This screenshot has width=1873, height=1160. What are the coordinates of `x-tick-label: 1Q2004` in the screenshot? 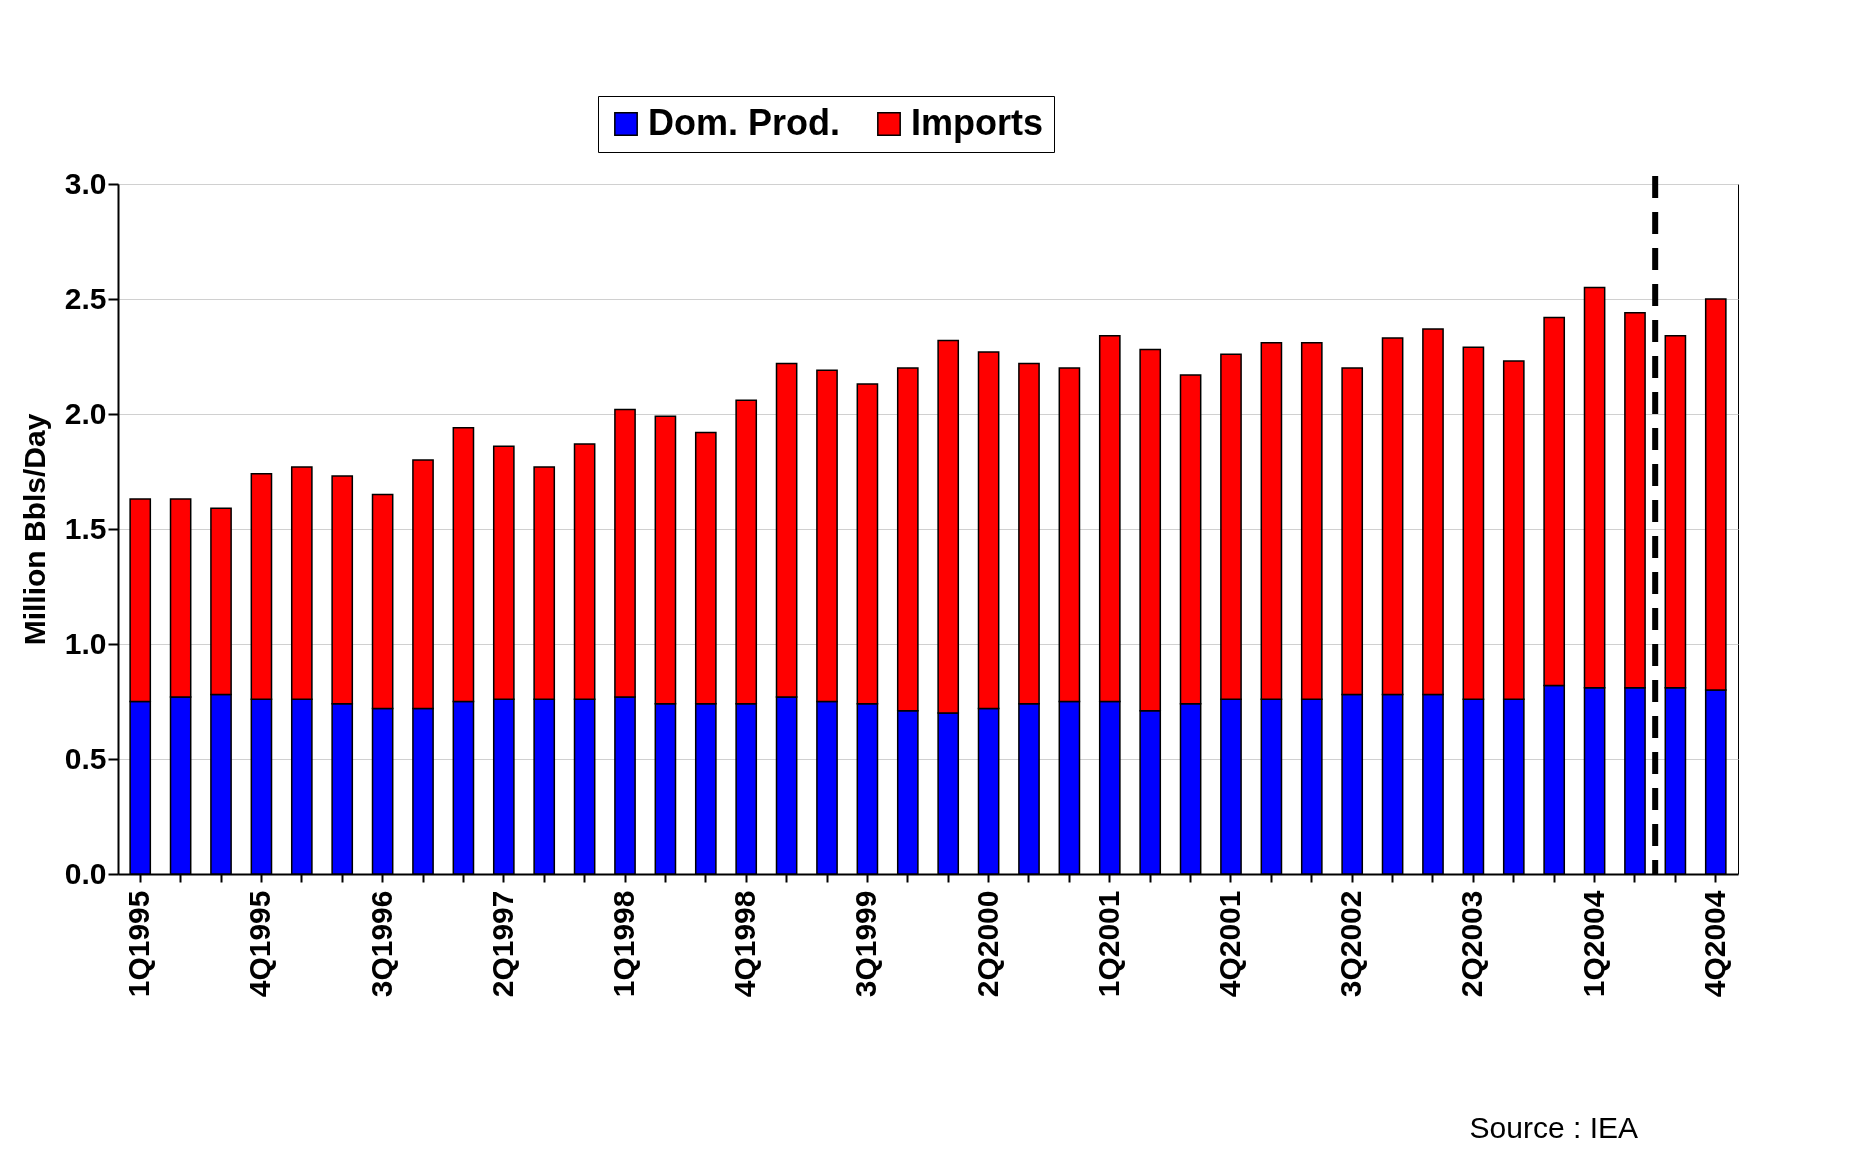 It's located at (1593, 944).